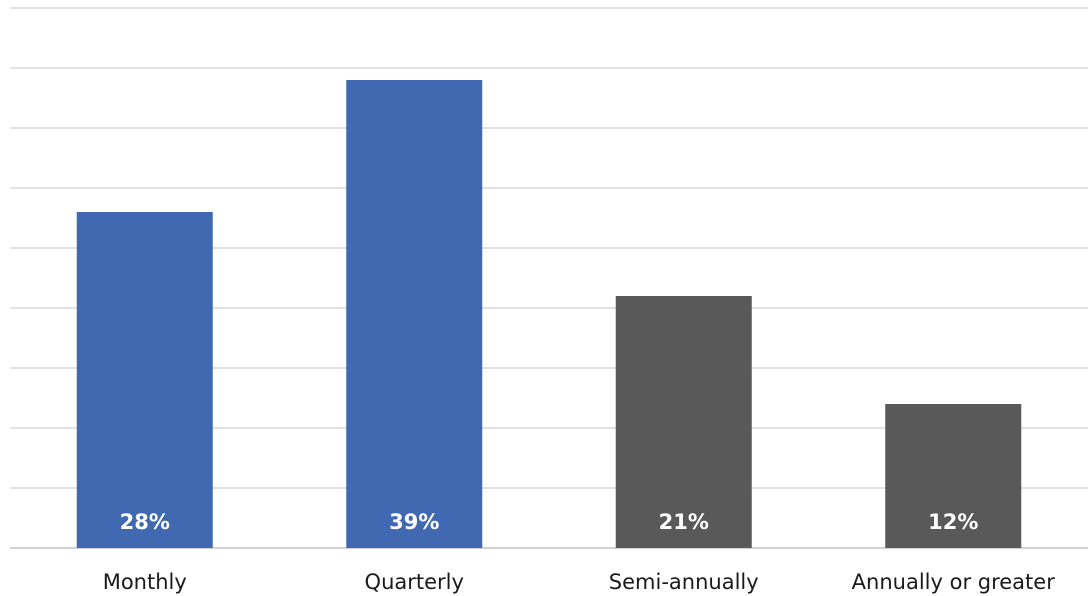  What do you see at coordinates (953, 476) in the screenshot?
I see `bar-annually-or-greater` at bounding box center [953, 476].